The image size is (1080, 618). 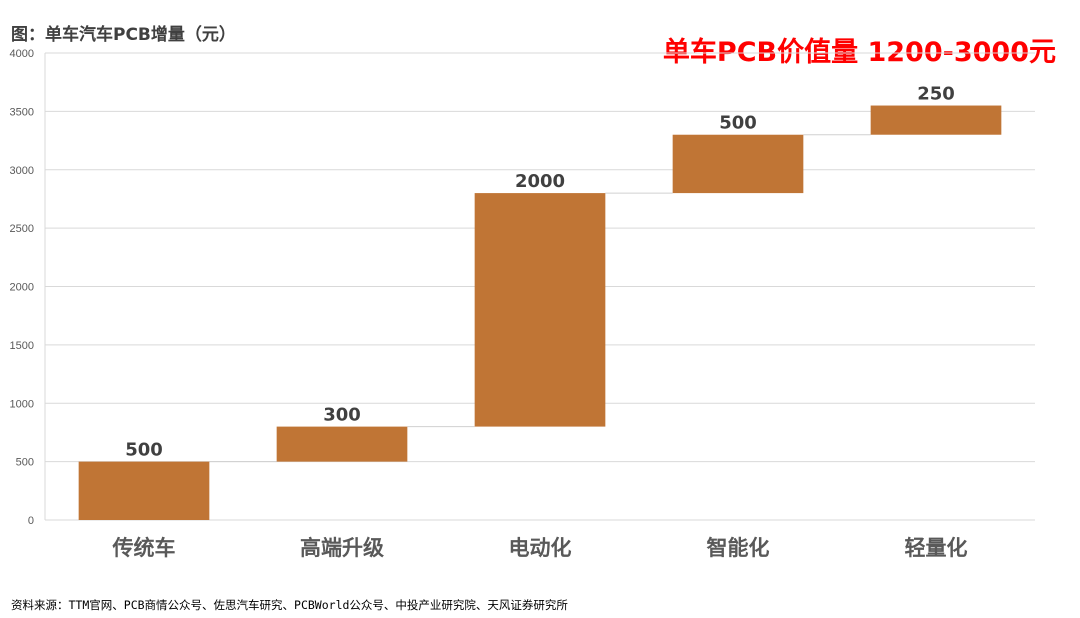 What do you see at coordinates (31, 521) in the screenshot?
I see `y-tick-label: 0` at bounding box center [31, 521].